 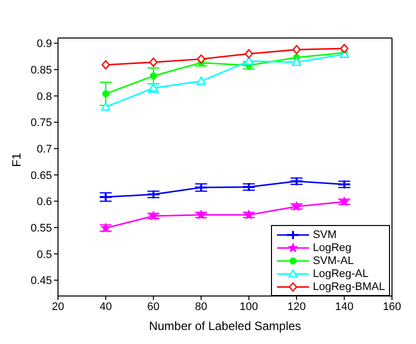 I want to click on legend-label: LogReg-BMAL, so click(x=348, y=286).